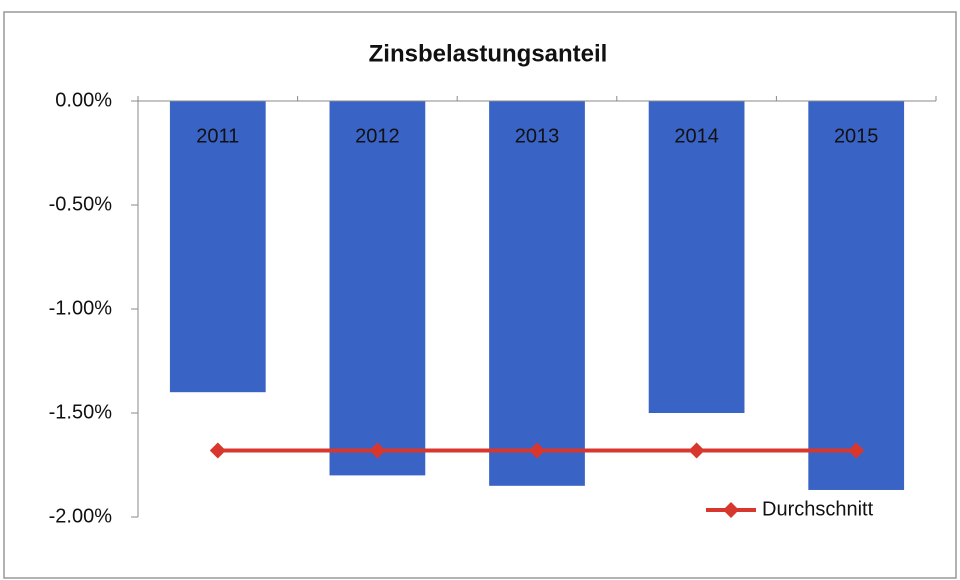 The image size is (960, 580). What do you see at coordinates (81, 308) in the screenshot?
I see `y-tick-label: -1.00%` at bounding box center [81, 308].